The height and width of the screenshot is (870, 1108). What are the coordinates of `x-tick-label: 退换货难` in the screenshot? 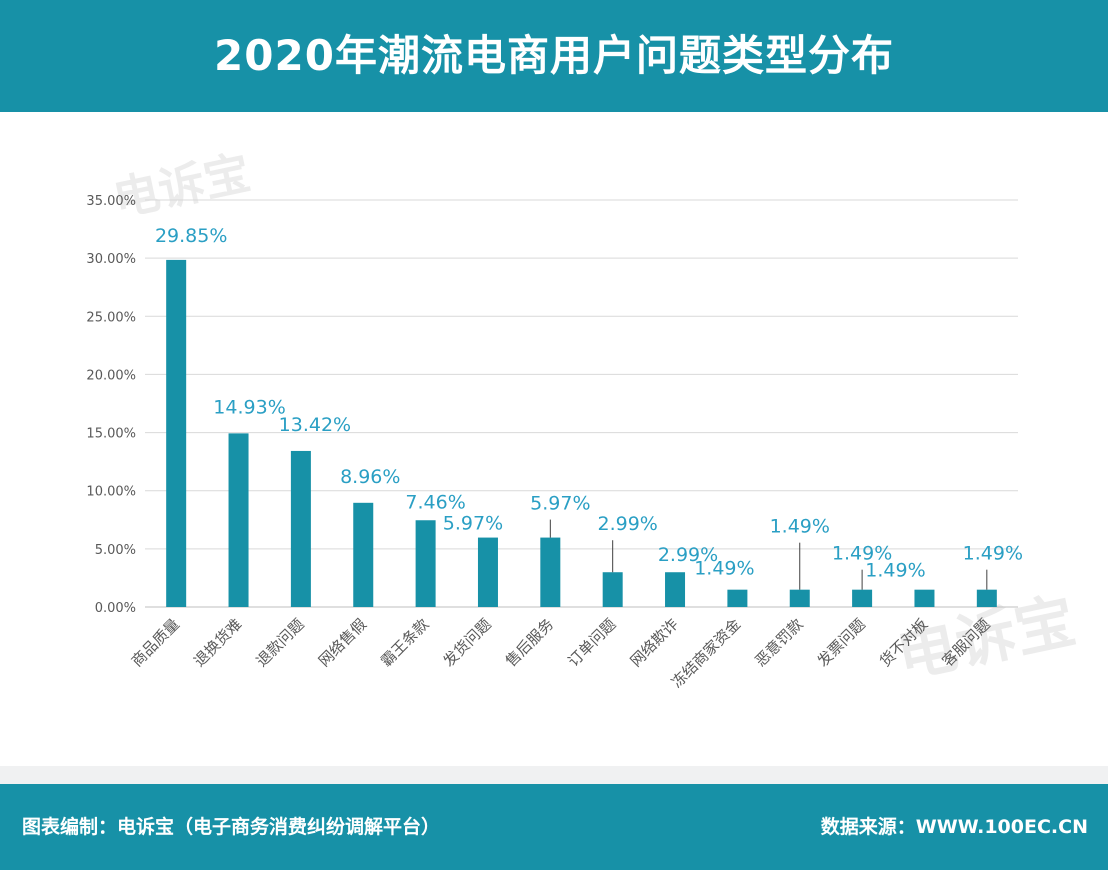 It's located at (217, 642).